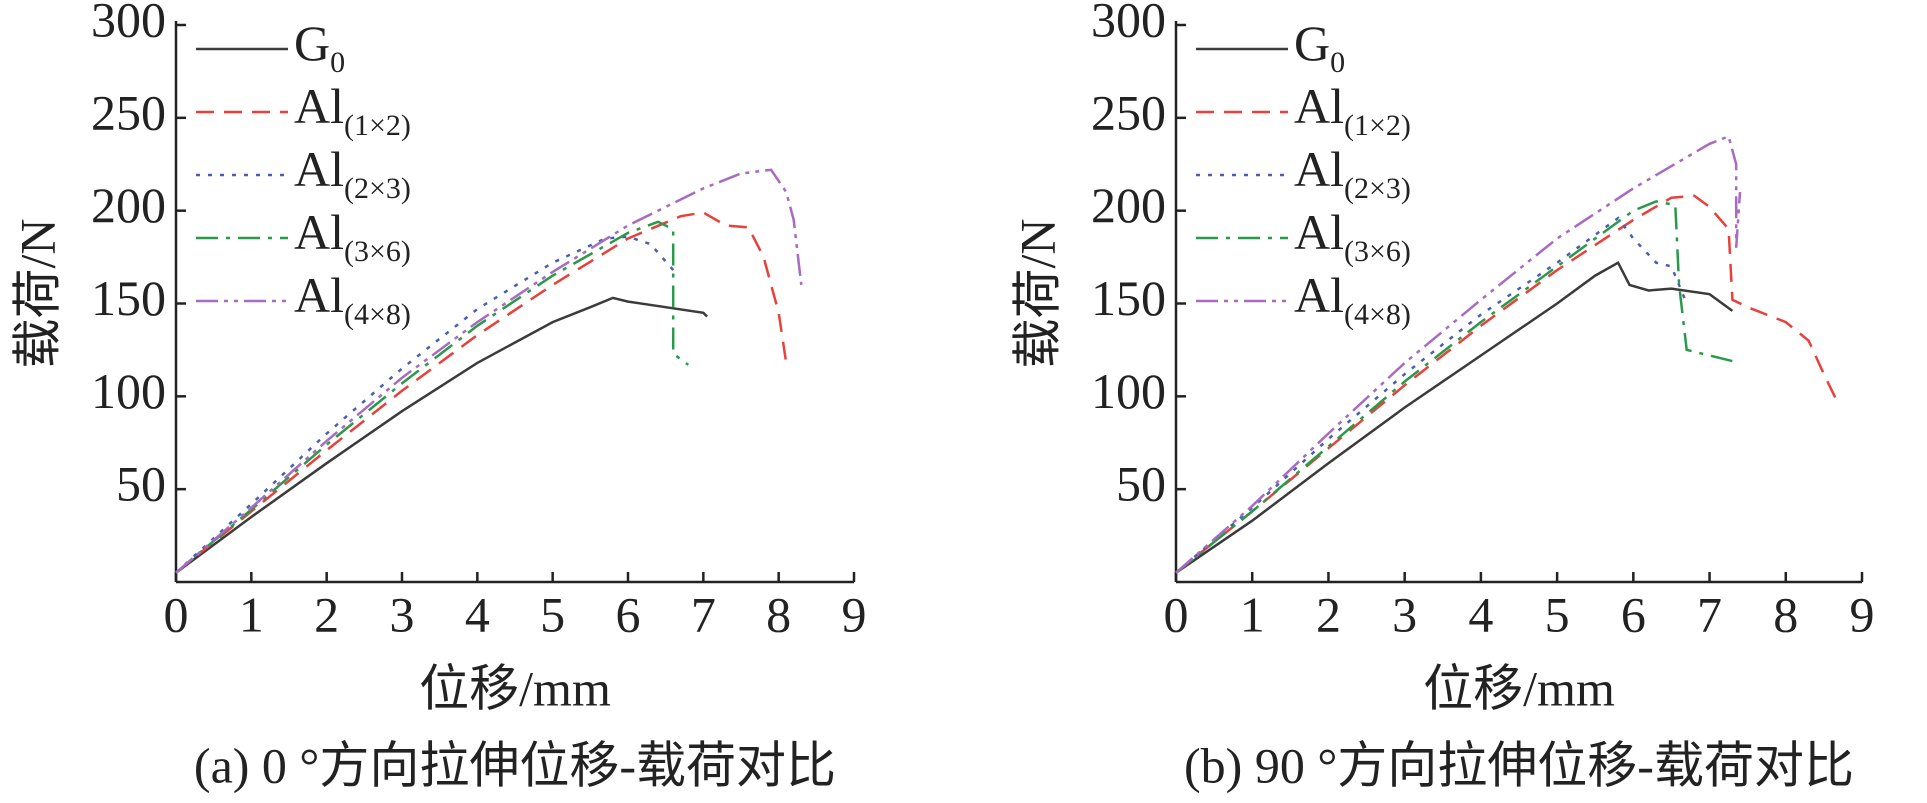  I want to click on caption: (b) 90 °方向拉伸位移-载荷对比, so click(1519, 765).